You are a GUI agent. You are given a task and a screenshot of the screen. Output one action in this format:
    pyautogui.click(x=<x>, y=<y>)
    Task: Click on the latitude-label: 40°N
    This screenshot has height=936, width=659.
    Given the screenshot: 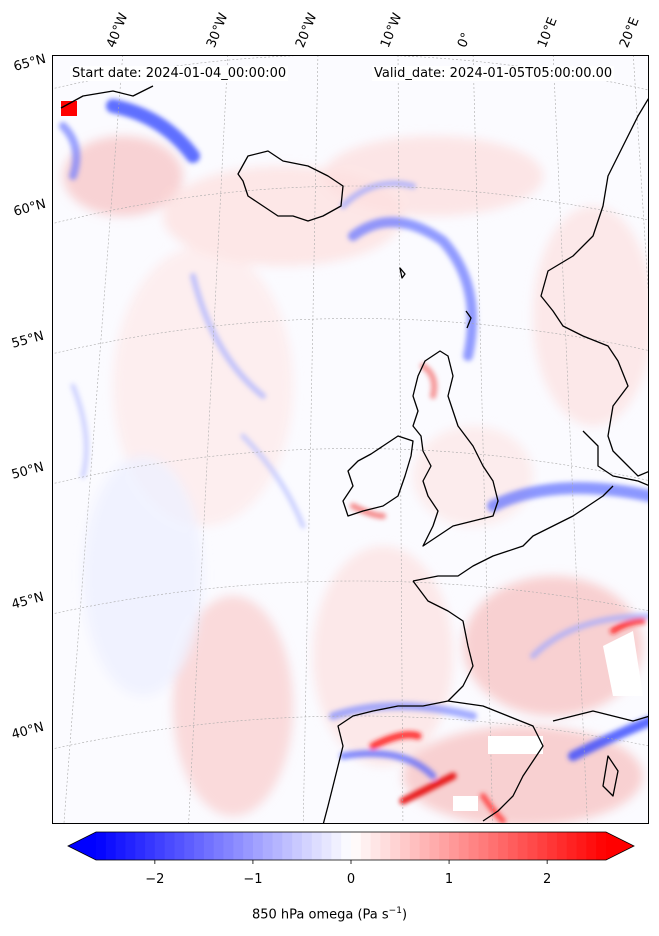 What is the action you would take?
    pyautogui.click(x=28, y=731)
    